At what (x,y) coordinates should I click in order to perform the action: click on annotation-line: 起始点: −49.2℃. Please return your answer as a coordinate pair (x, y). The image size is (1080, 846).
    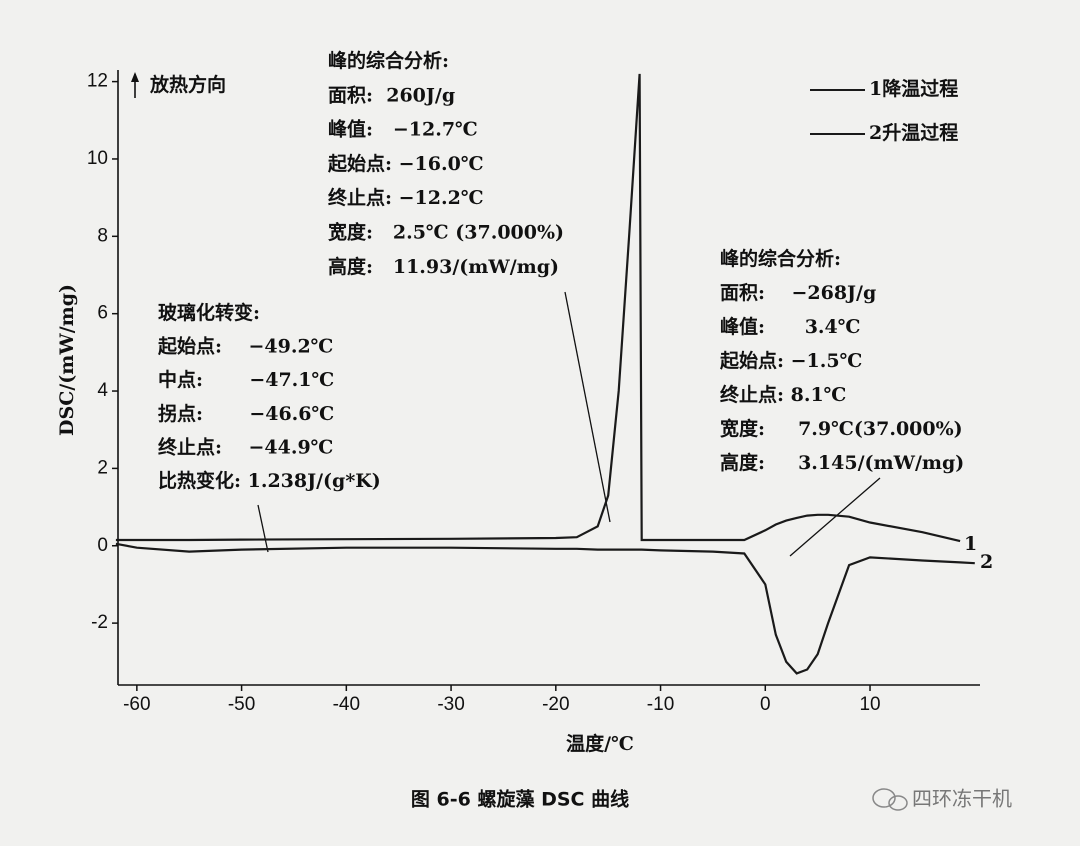
    Looking at the image, I should click on (245, 346).